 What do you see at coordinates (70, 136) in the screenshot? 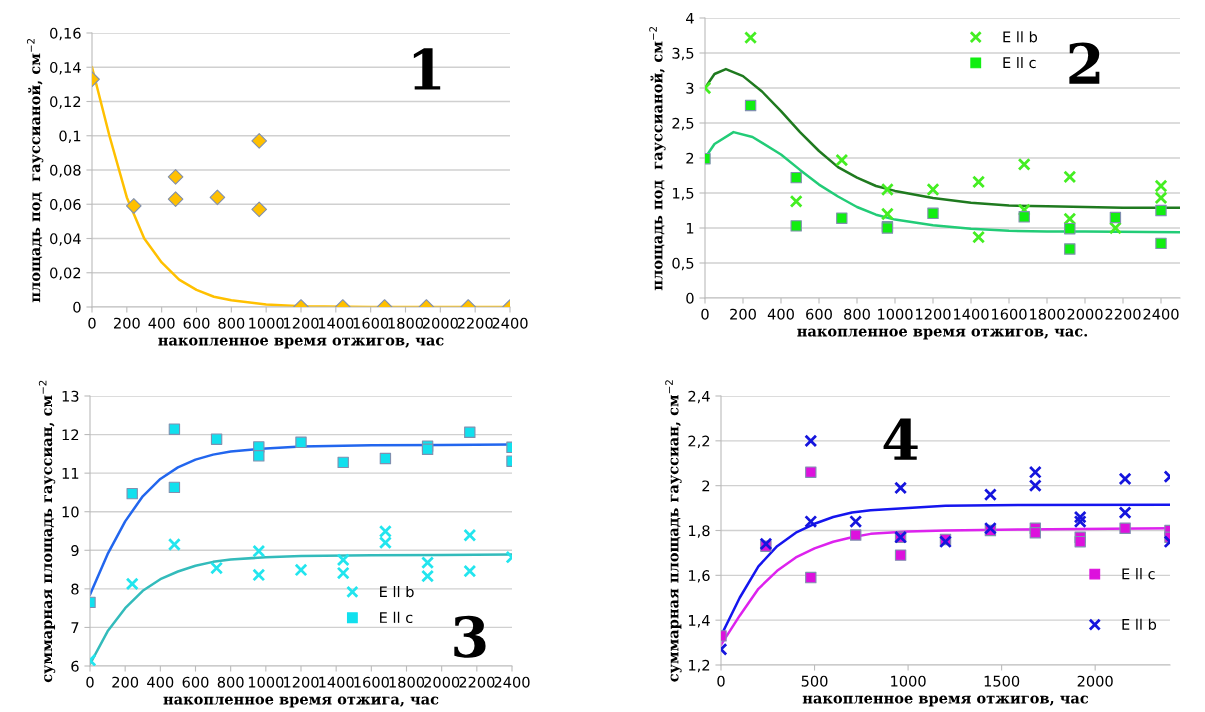
I see `y-tick-label: 0,1` at bounding box center [70, 136].